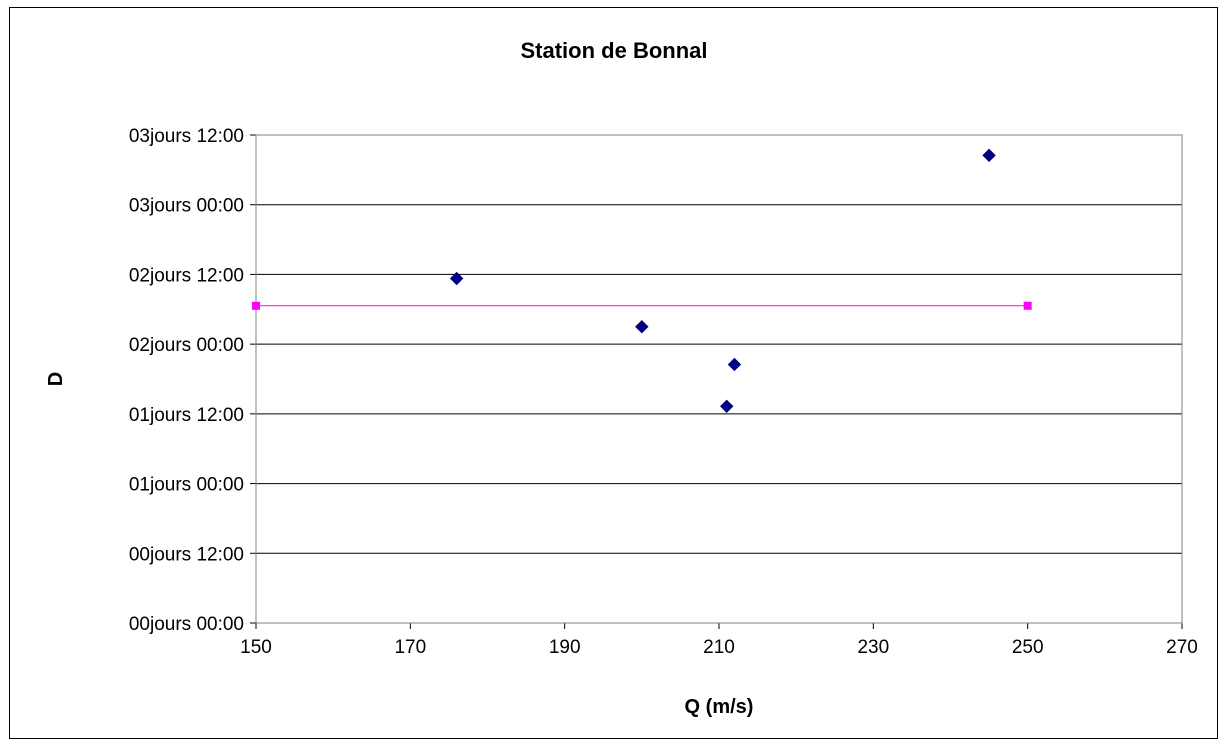 This screenshot has height=749, width=1228. Describe the element at coordinates (256, 647) in the screenshot. I see `x-tick-label: 150` at that location.